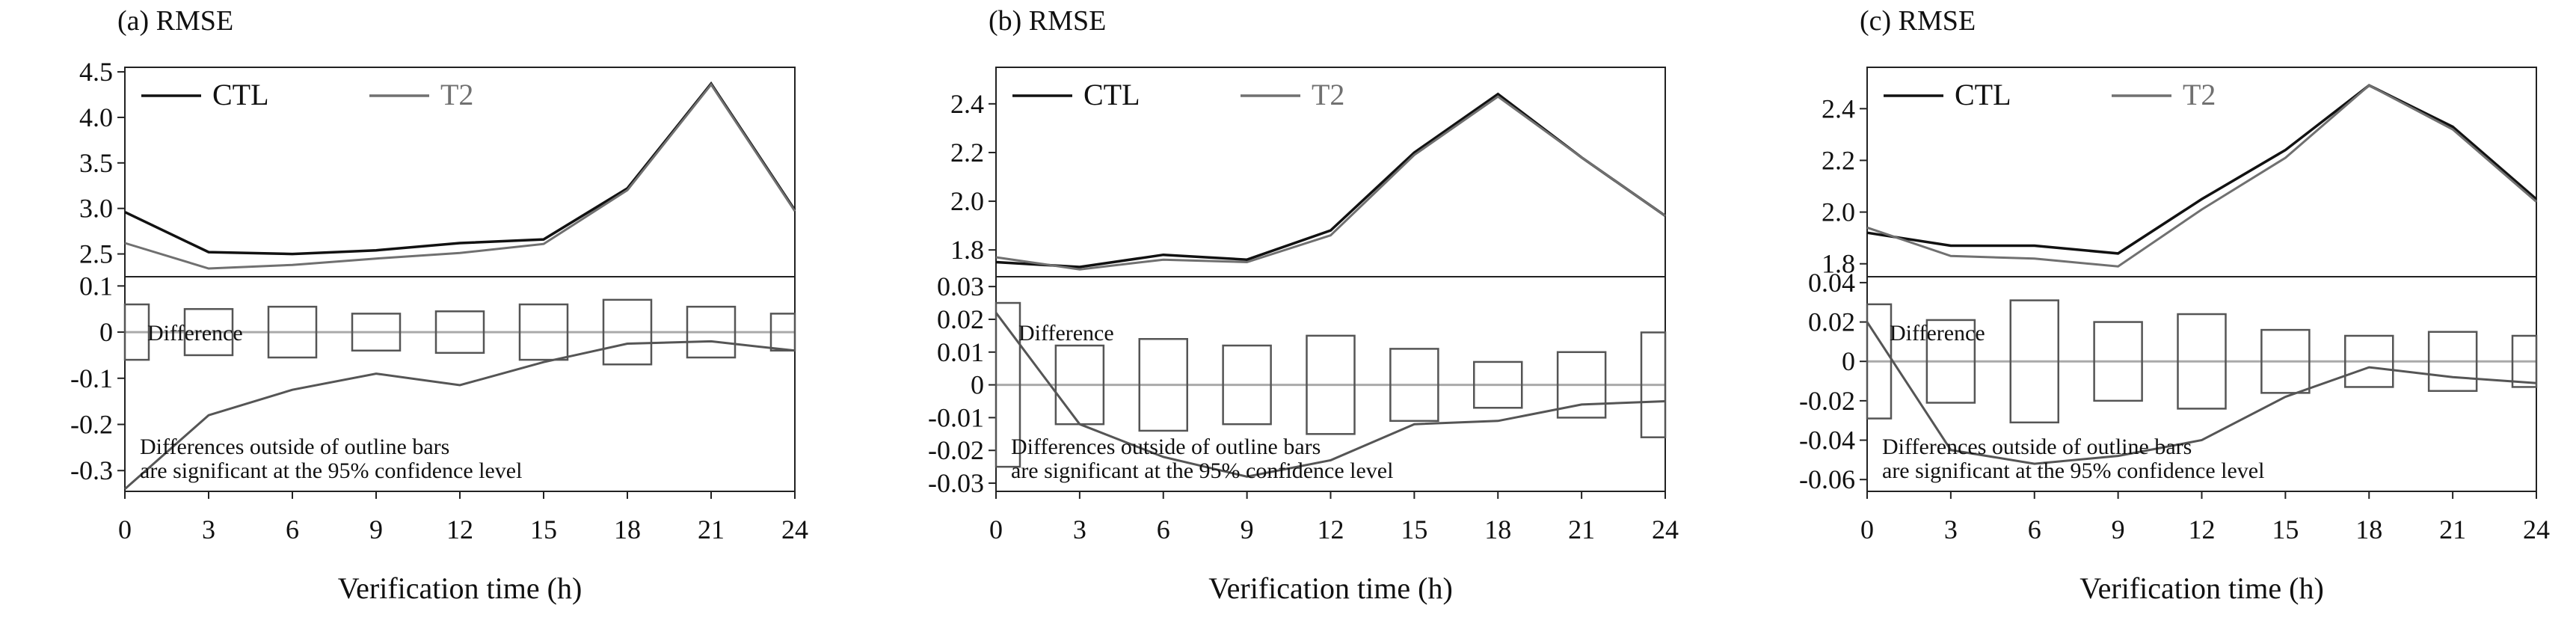 Image resolution: width=2576 pixels, height=617 pixels. Describe the element at coordinates (96, 163) in the screenshot. I see `rmse-y-tick-label: 3.5` at that location.